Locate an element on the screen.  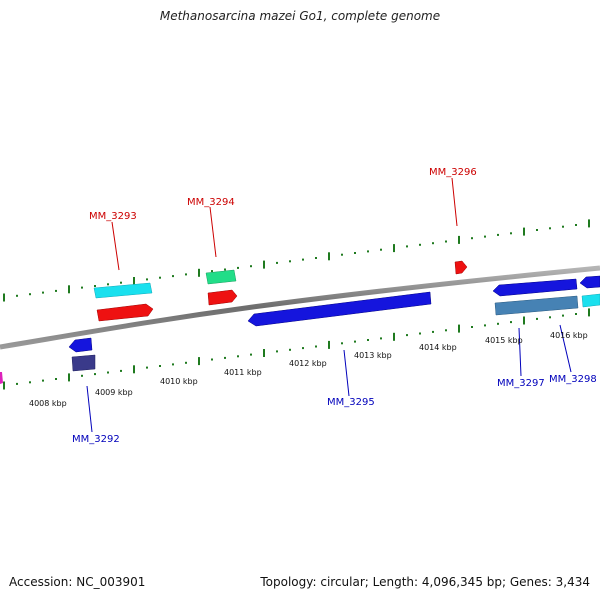
forward-features is located at coordinates (346, 291).